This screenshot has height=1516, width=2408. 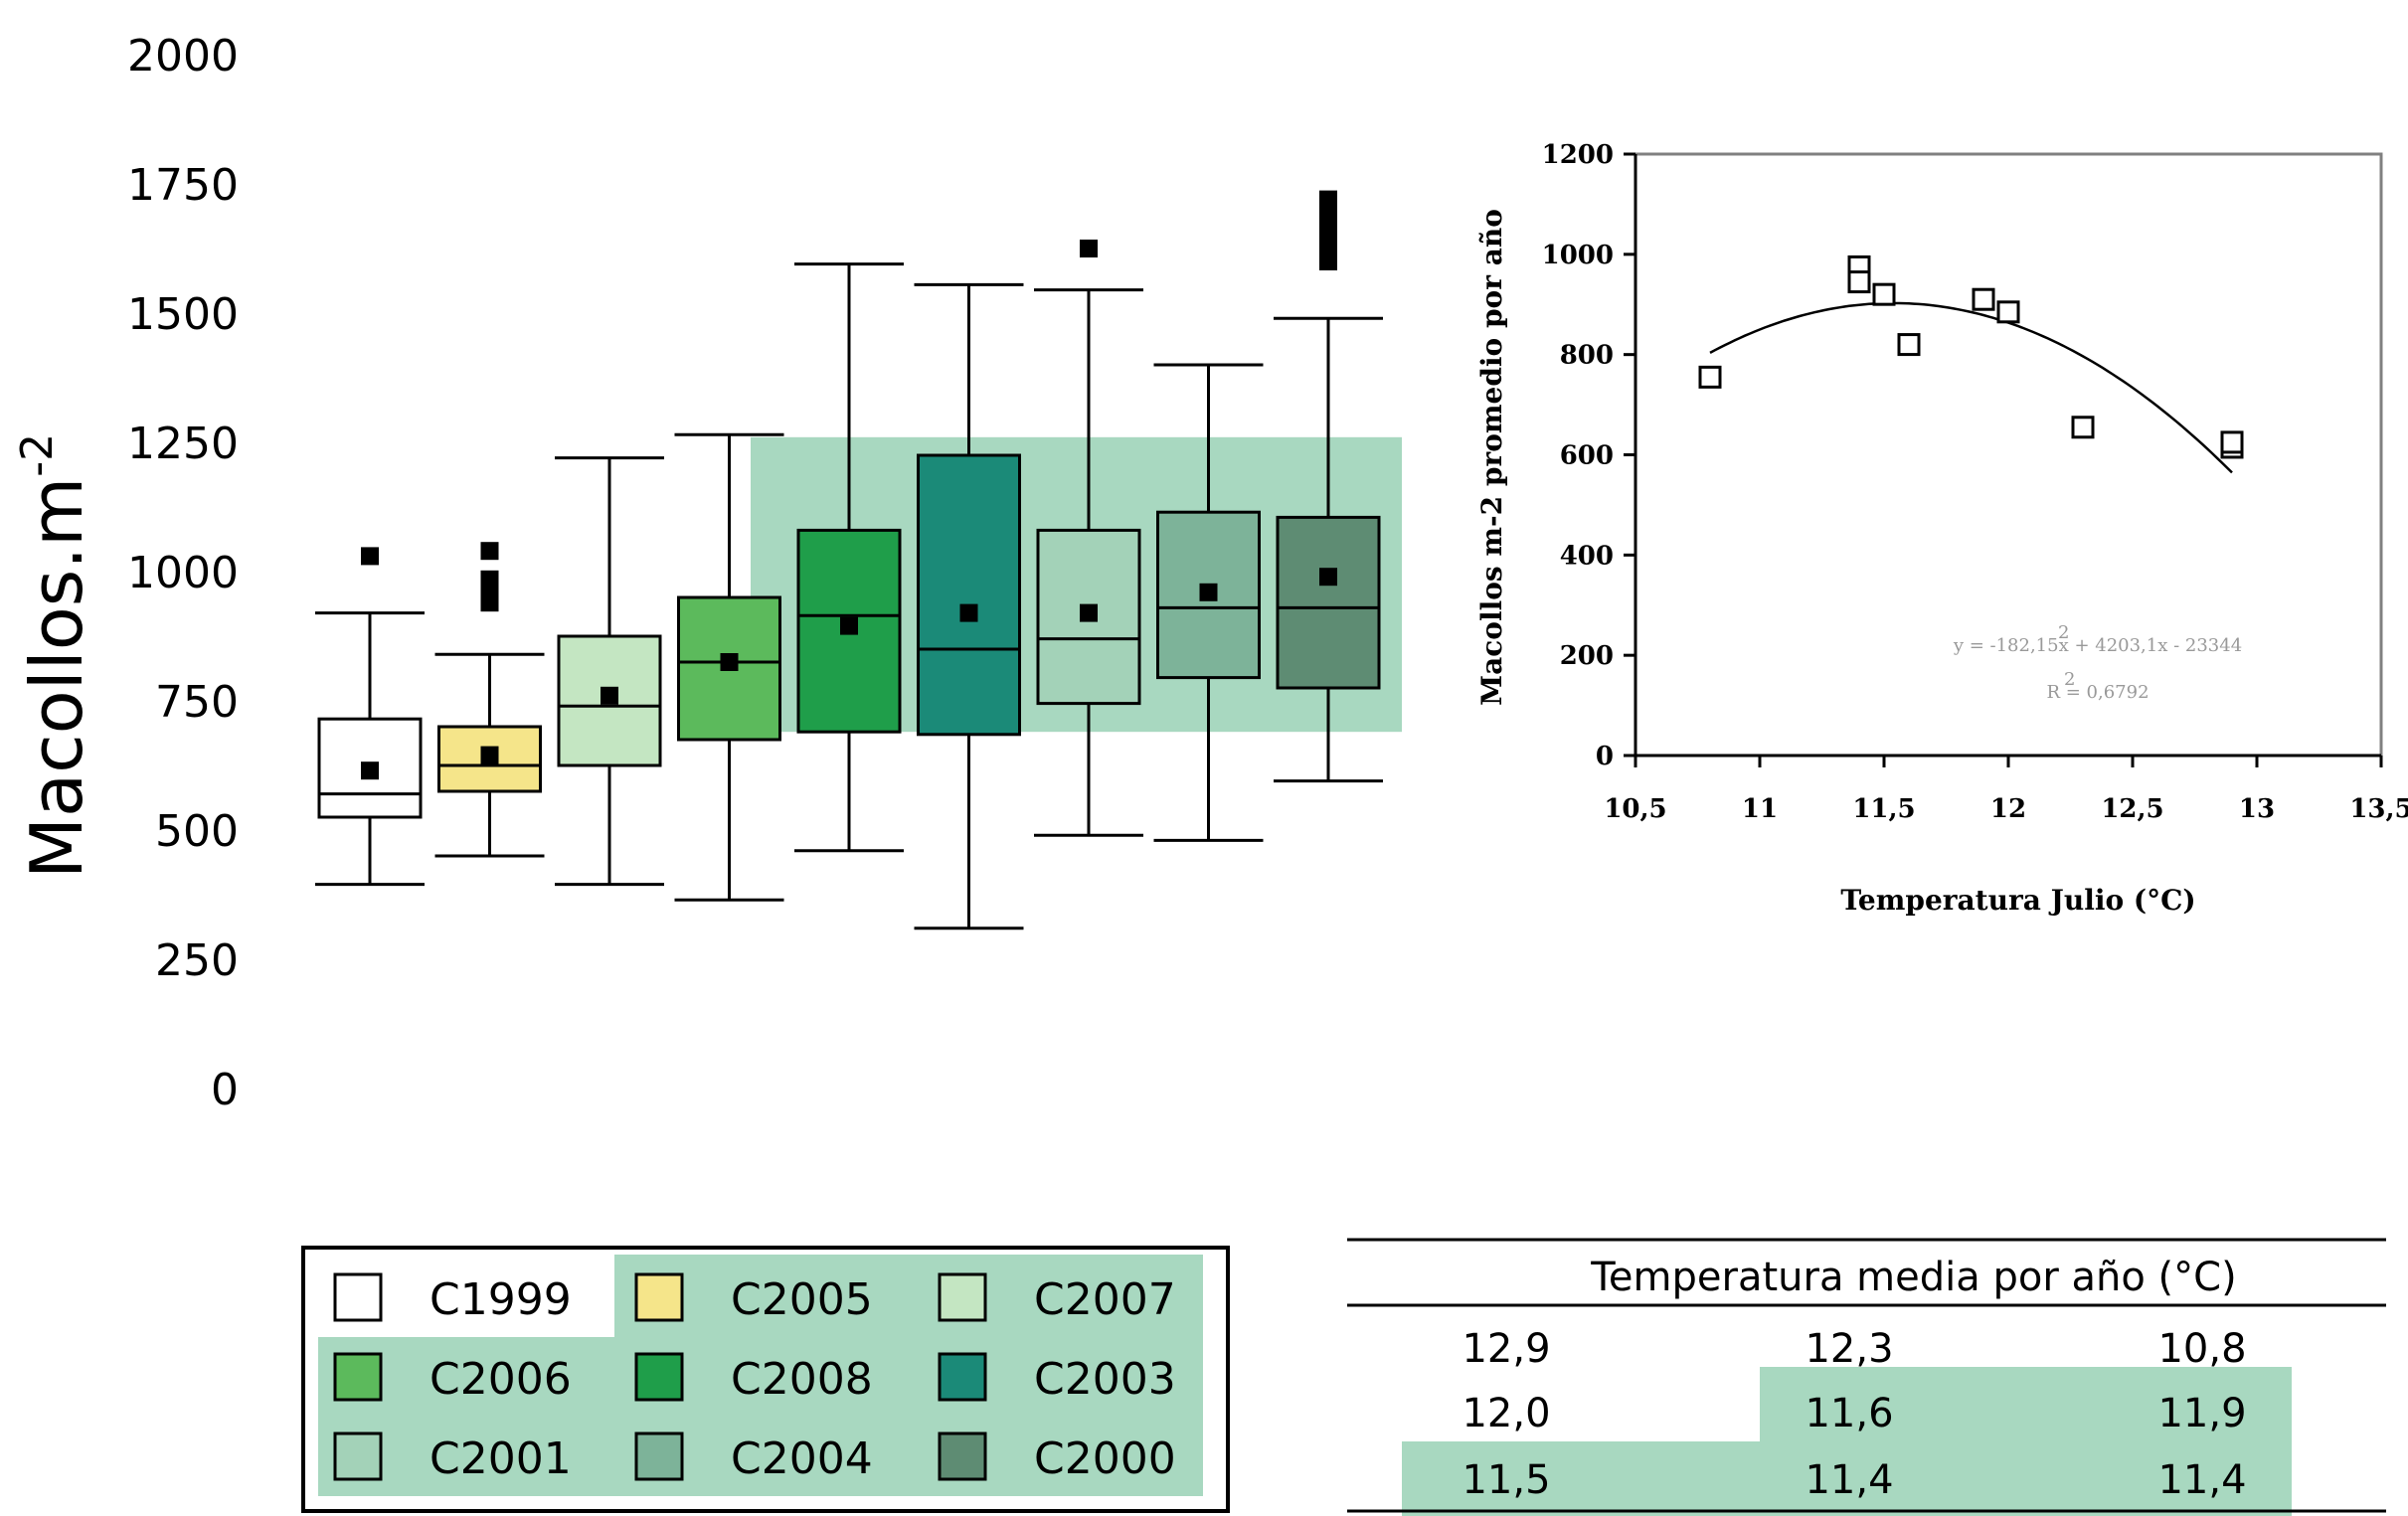 I want to click on table-highlight-row2, so click(x=2026, y=1404).